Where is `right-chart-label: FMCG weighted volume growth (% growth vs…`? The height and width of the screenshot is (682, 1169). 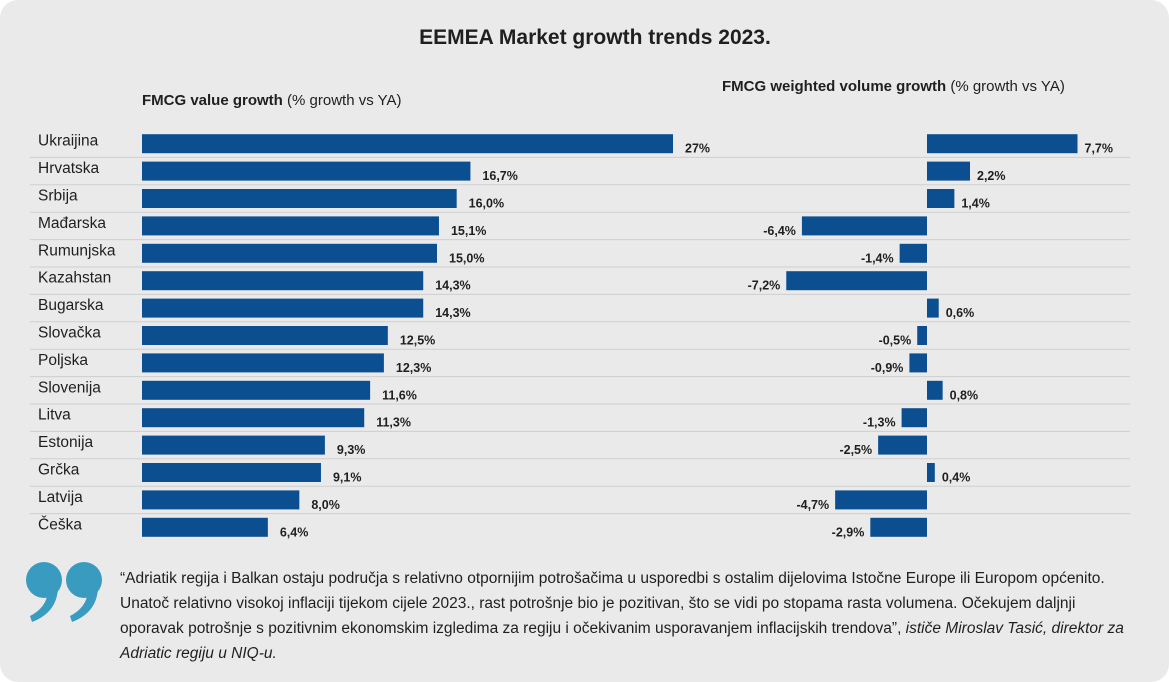
right-chart-label: FMCG weighted volume growth (% growth vs… is located at coordinates (893, 86).